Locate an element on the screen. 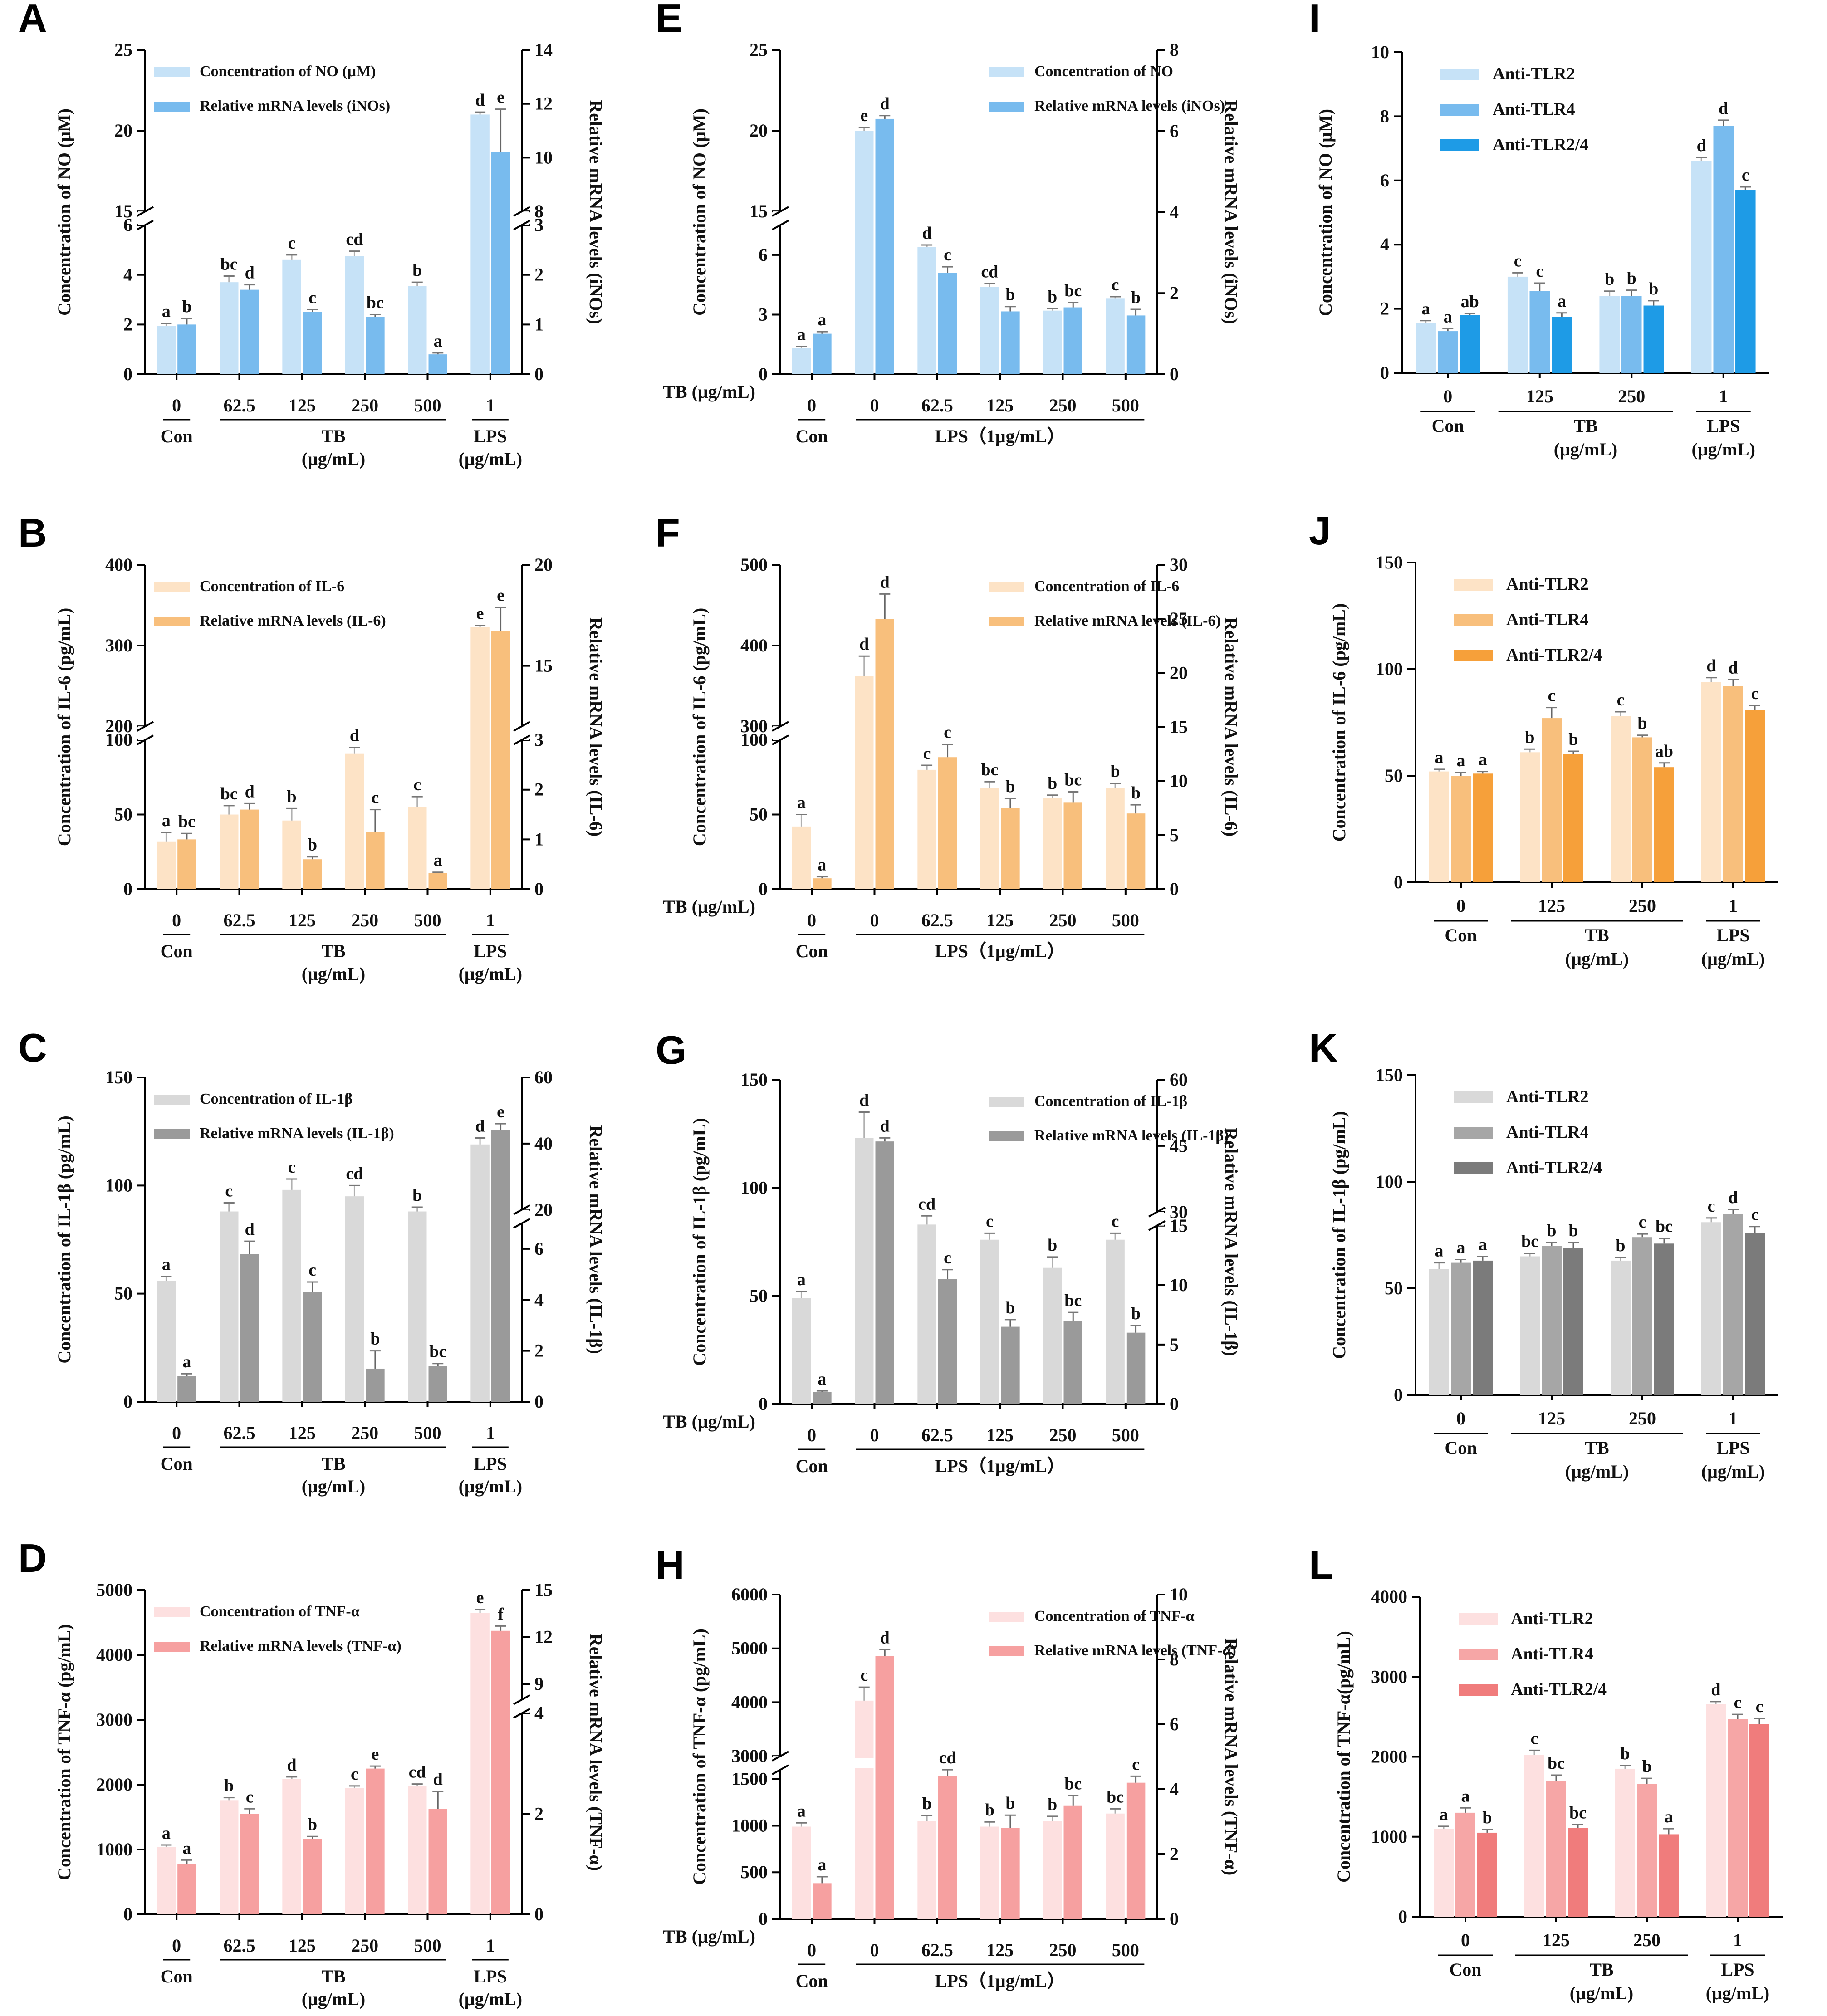 Image resolution: width=1827 pixels, height=2016 pixels. panel-a-sig-letter: c is located at coordinates (292, 244).